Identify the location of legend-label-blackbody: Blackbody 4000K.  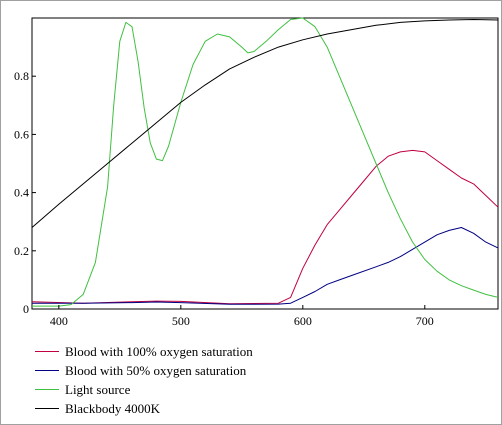
(112, 408).